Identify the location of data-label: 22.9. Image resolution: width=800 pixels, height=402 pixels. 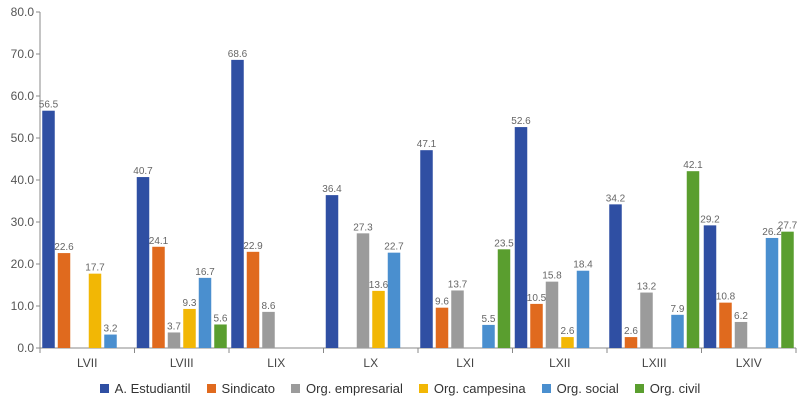
(253, 246).